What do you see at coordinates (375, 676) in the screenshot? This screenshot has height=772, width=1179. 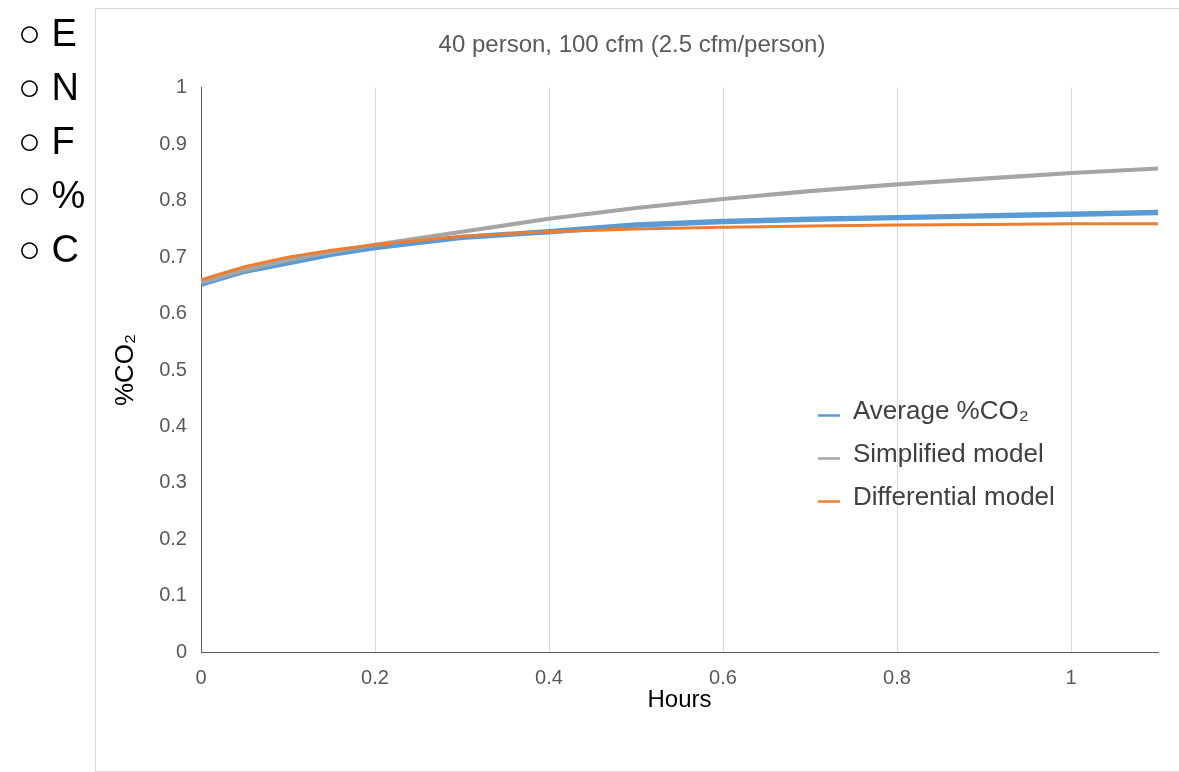 I see `x-tick-label: 0.2` at bounding box center [375, 676].